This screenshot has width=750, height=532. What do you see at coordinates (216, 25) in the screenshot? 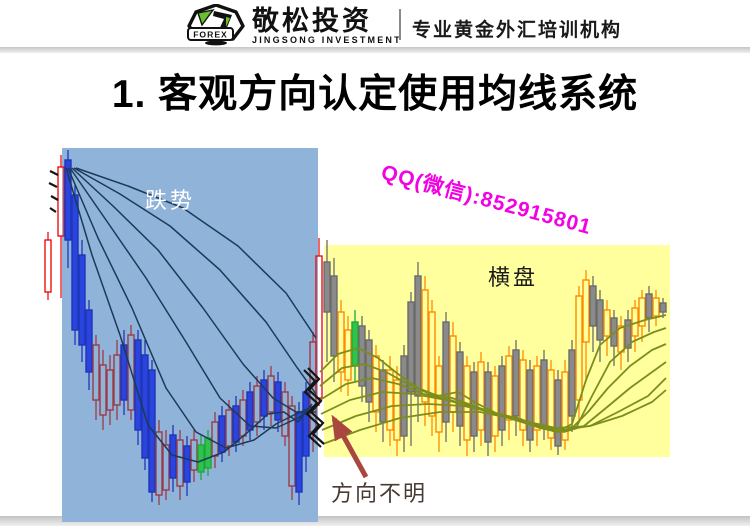
I see `forex-logo-icon: FOREX` at bounding box center [216, 25].